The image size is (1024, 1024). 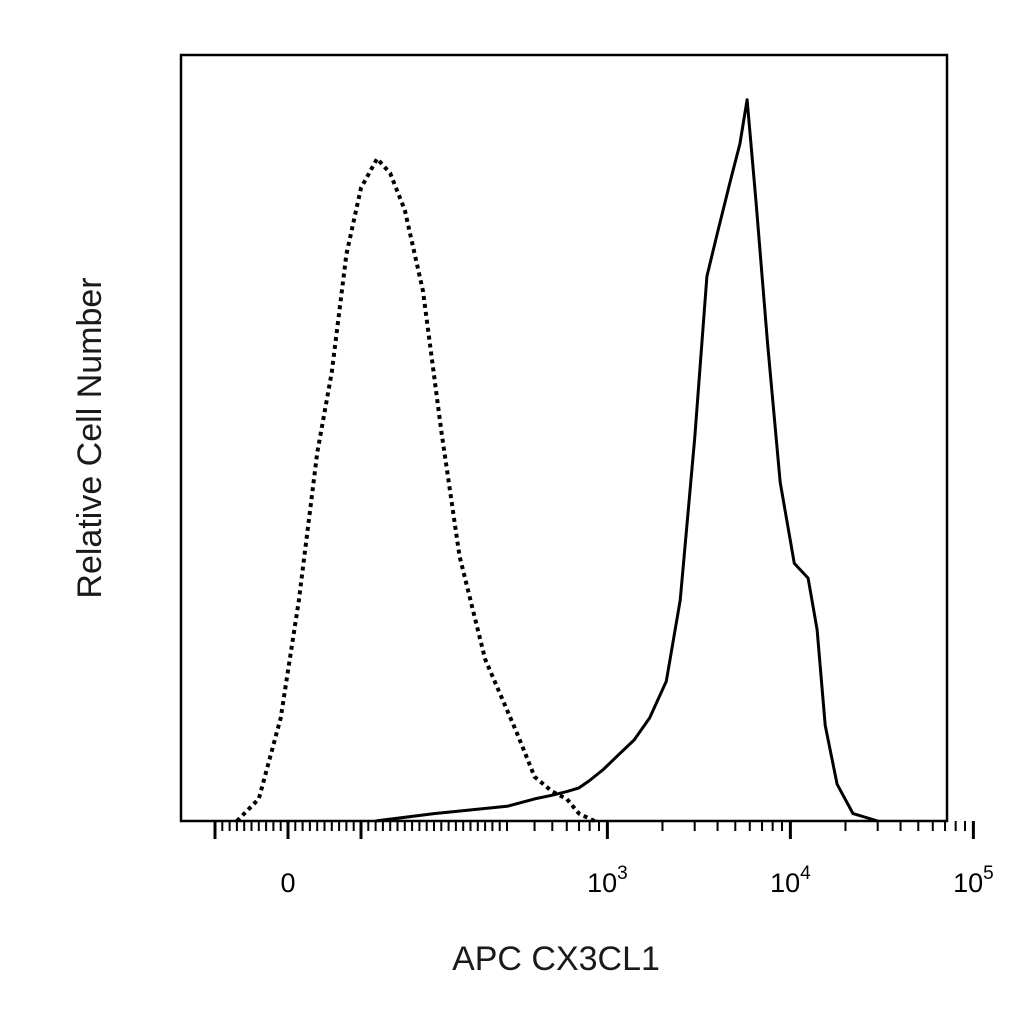 I want to click on x-tick-label: 0, so click(x=287, y=883).